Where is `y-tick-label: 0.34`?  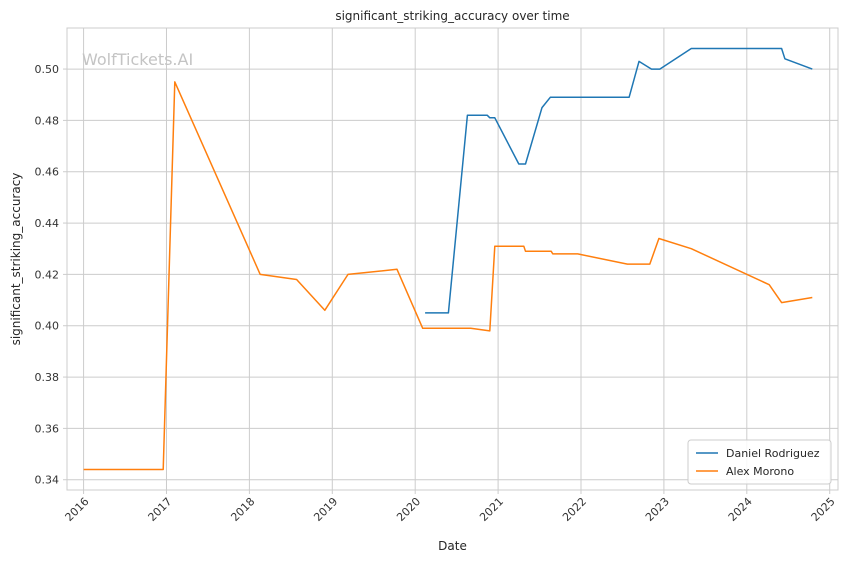
y-tick-label: 0.34 is located at coordinates (47, 480).